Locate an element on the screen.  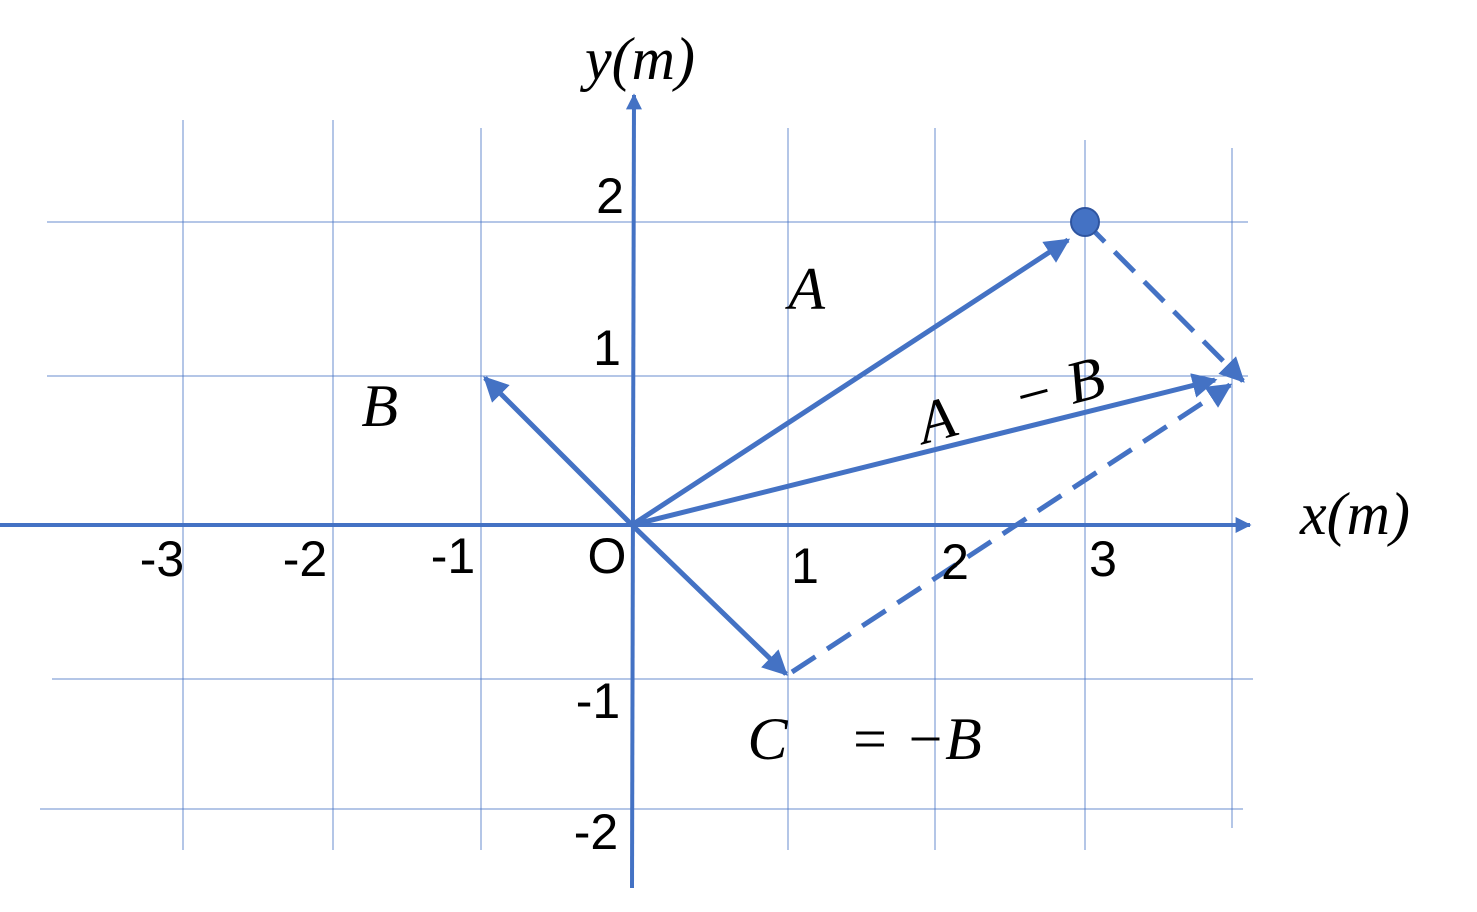
dashed-a-shift is located at coordinates (1011, 528).